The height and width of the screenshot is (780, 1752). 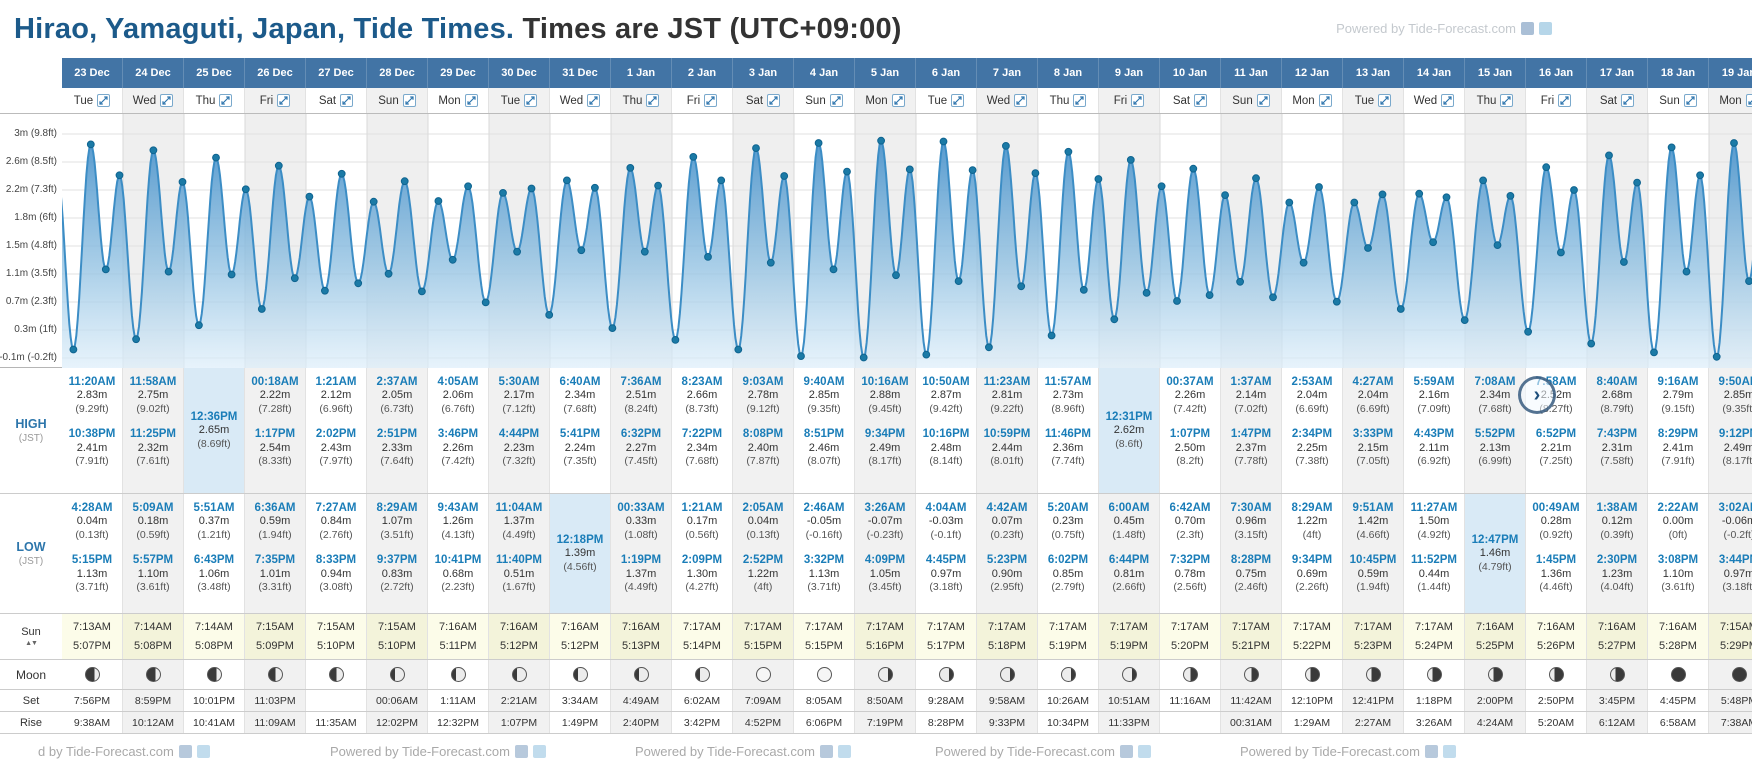 What do you see at coordinates (214, 508) in the screenshot?
I see `tide-time: 5:51AM` at bounding box center [214, 508].